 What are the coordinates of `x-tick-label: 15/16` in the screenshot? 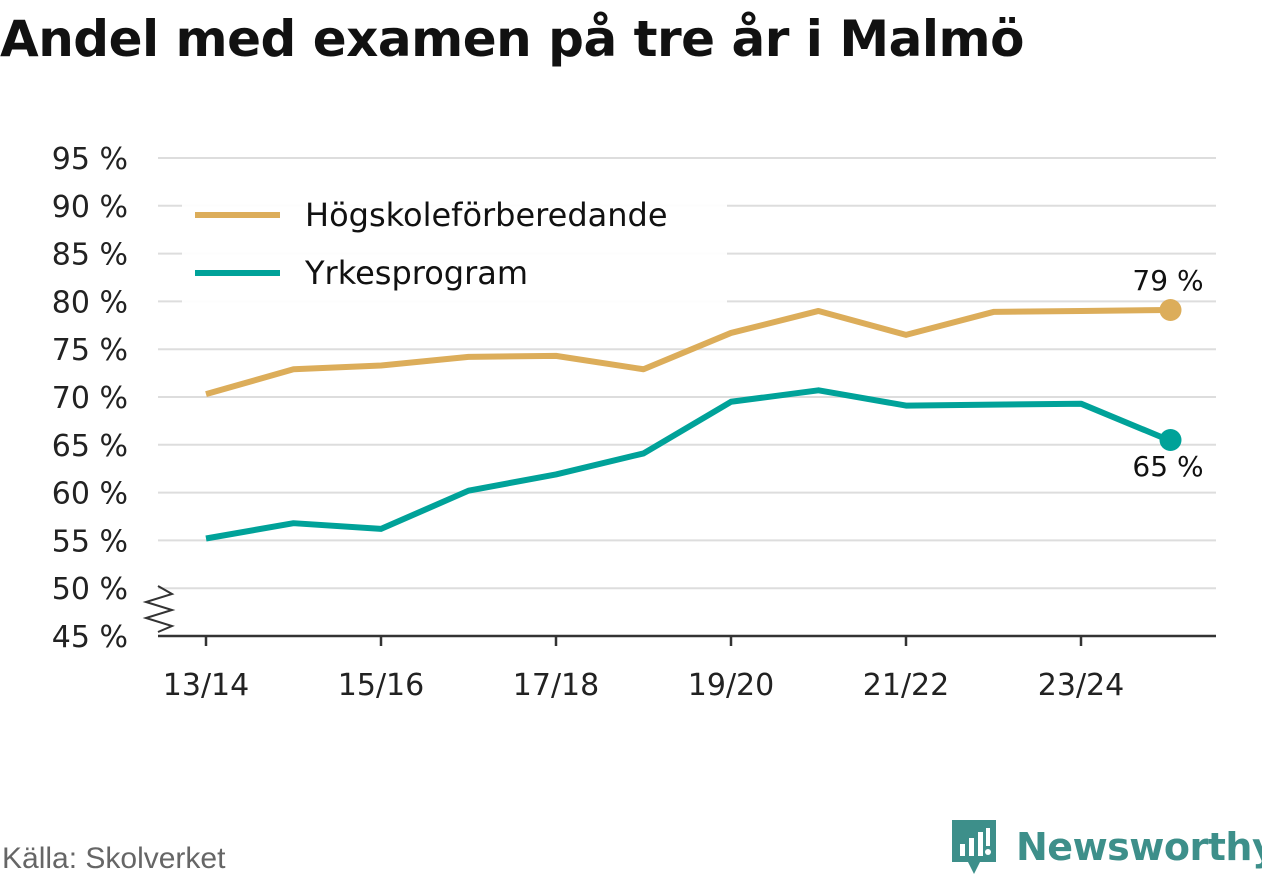 It's located at (381, 685).